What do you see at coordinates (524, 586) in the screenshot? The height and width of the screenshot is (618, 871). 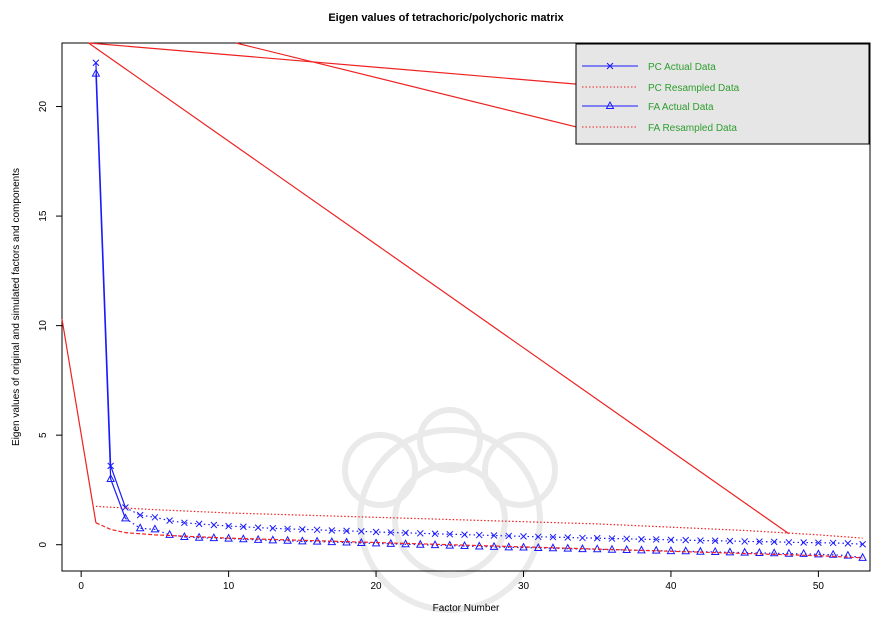 I see `x-tick-label: 30` at bounding box center [524, 586].